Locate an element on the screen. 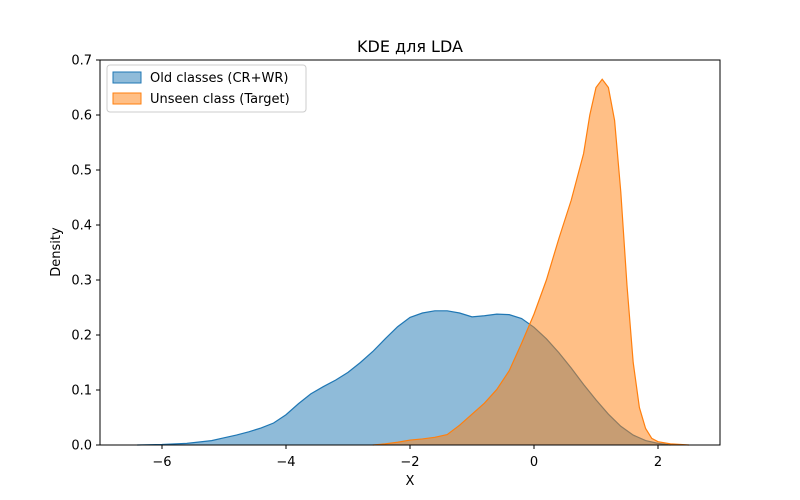 The width and height of the screenshot is (800, 500). legend-box is located at coordinates (206, 88).